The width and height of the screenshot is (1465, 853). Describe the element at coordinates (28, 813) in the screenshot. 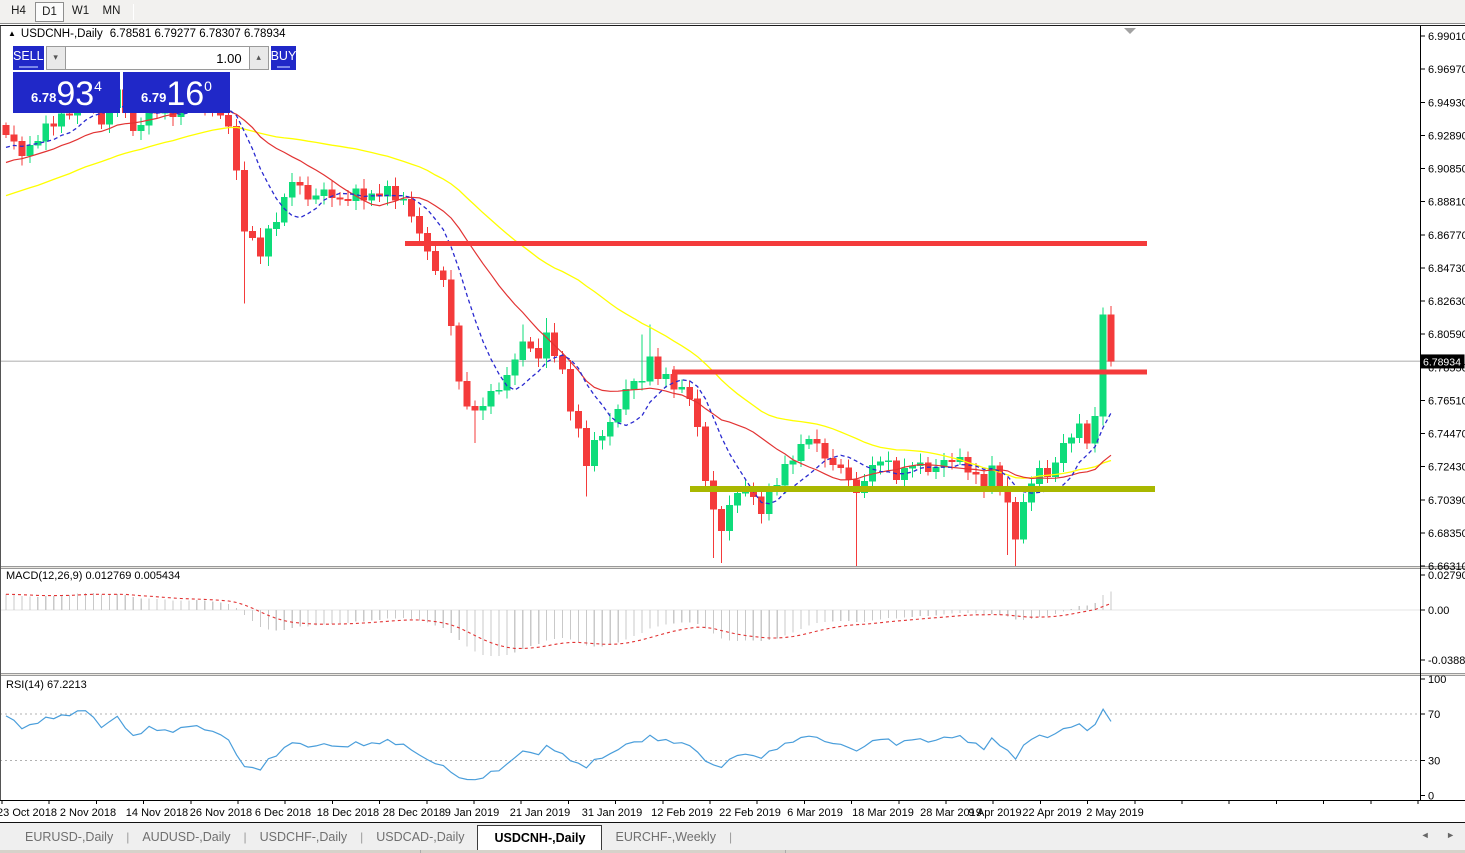

I see `date-axis-label: 23 Oct 2018` at that location.